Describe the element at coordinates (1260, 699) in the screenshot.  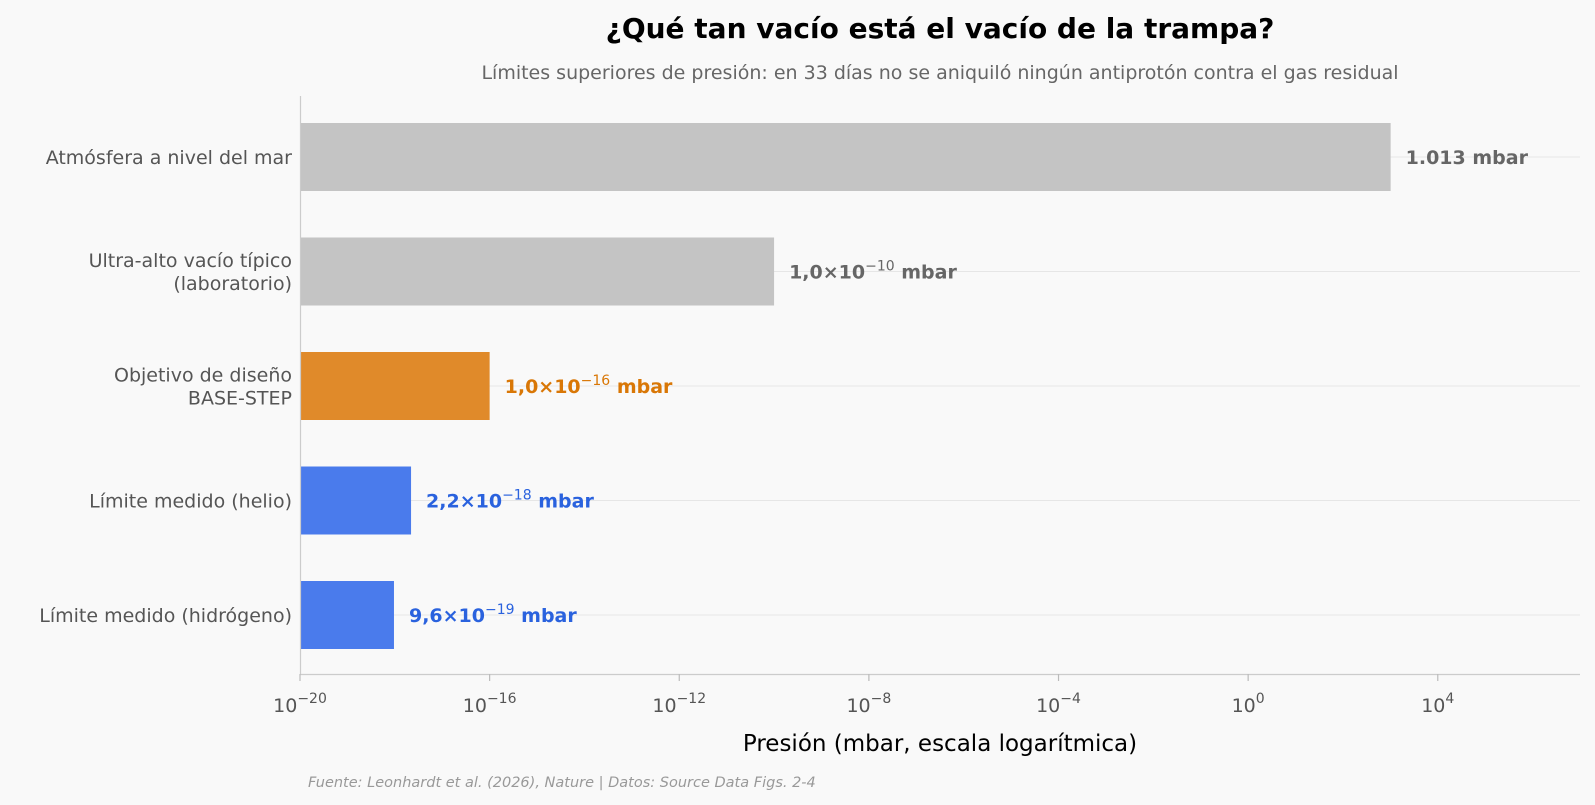
I see `x-tick-exponent: 0` at that location.